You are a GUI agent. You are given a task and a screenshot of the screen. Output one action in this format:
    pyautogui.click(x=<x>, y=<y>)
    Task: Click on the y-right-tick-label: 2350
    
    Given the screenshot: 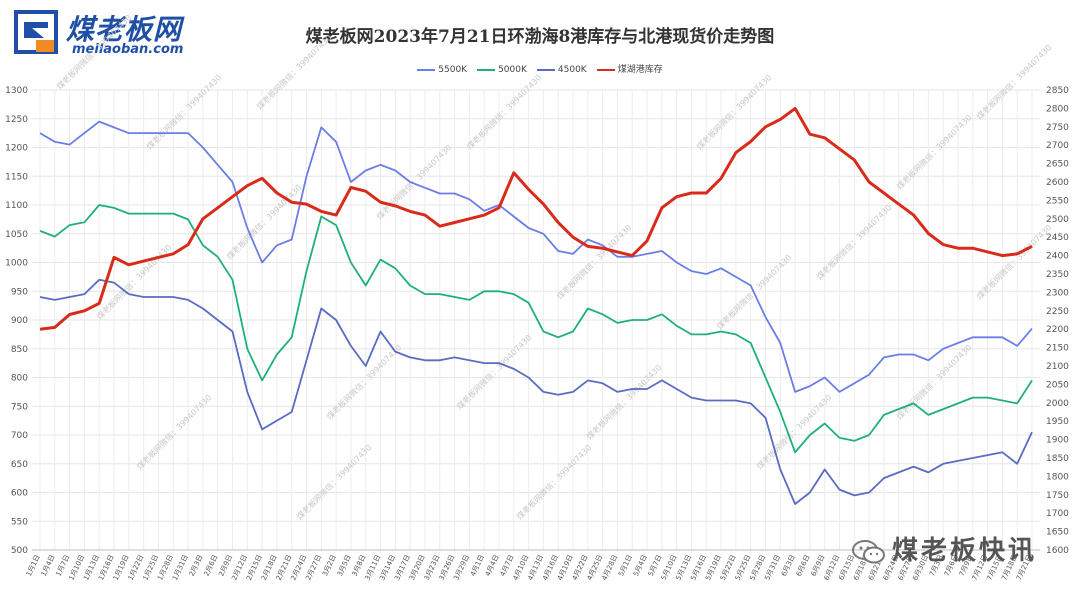 What is the action you would take?
    pyautogui.click(x=1057, y=275)
    